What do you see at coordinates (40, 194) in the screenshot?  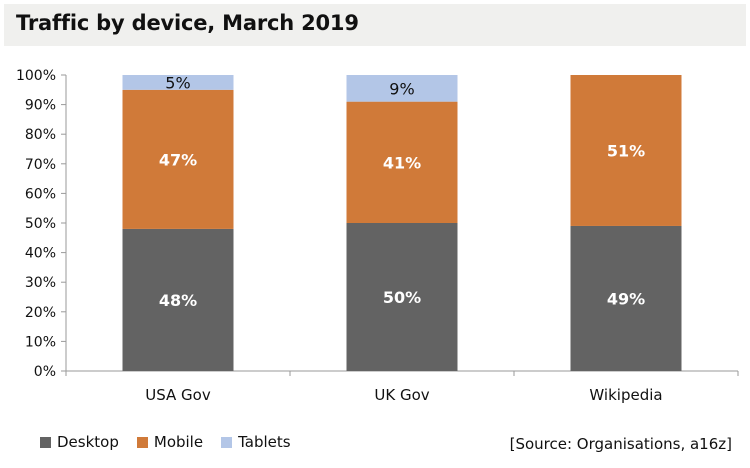 I see `y-tick-label: 60%` at bounding box center [40, 194].